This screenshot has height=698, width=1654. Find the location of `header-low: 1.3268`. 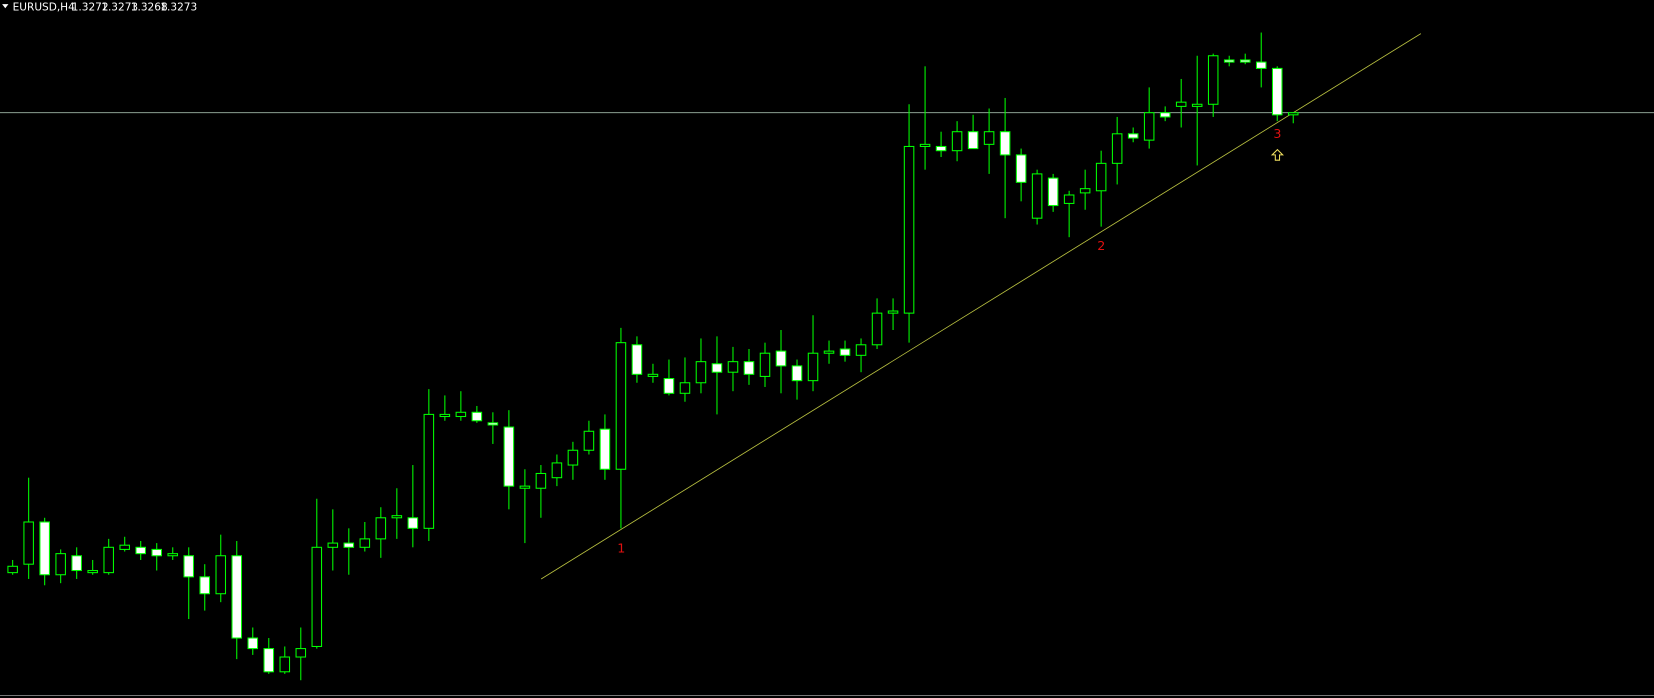

header-low: 1.3268 is located at coordinates (149, 7).